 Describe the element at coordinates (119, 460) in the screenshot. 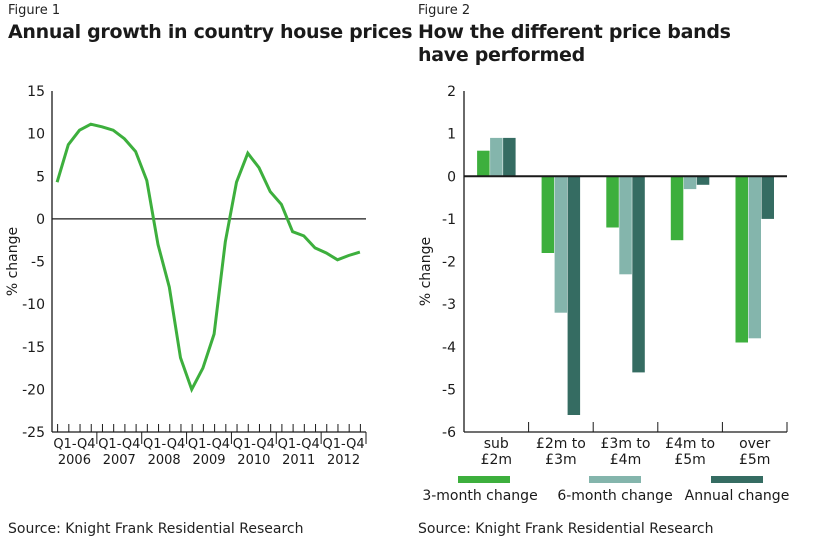

I see `x-tick-year-label: 2007` at that location.